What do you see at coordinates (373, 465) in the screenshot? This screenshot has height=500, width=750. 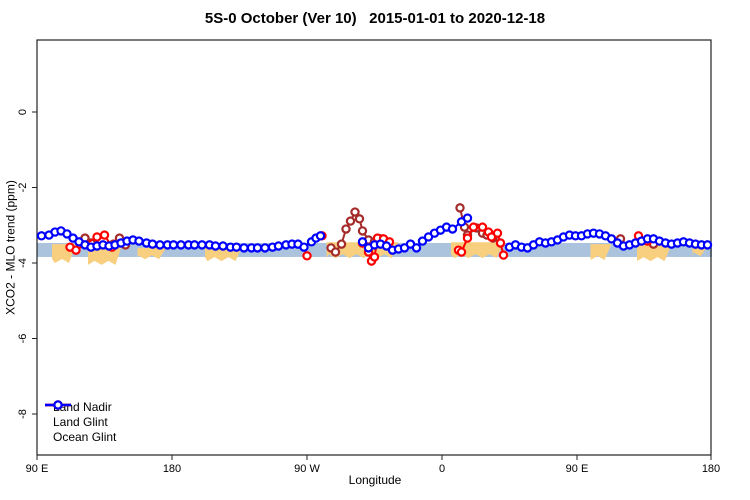 I see `x-axis: 90 E 180 90 W 0 90 E 180` at bounding box center [373, 465].